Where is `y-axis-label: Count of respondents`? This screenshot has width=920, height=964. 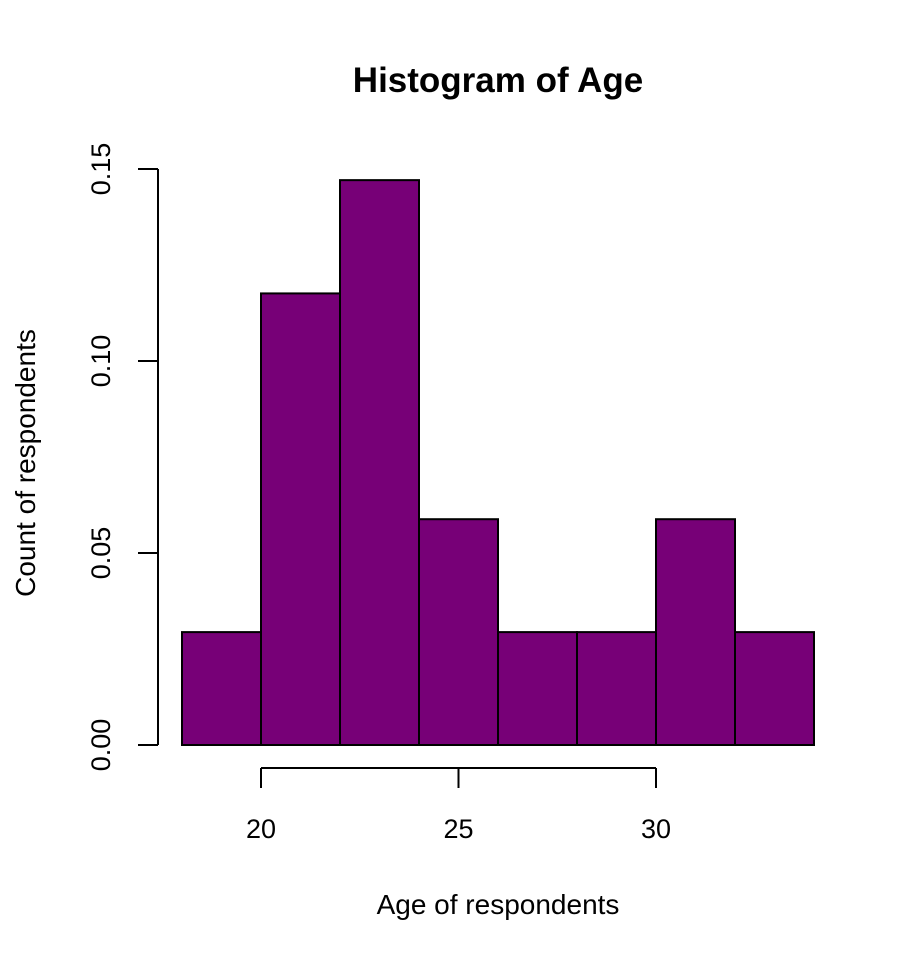 y-axis-label: Count of respondents is located at coordinates (25, 463).